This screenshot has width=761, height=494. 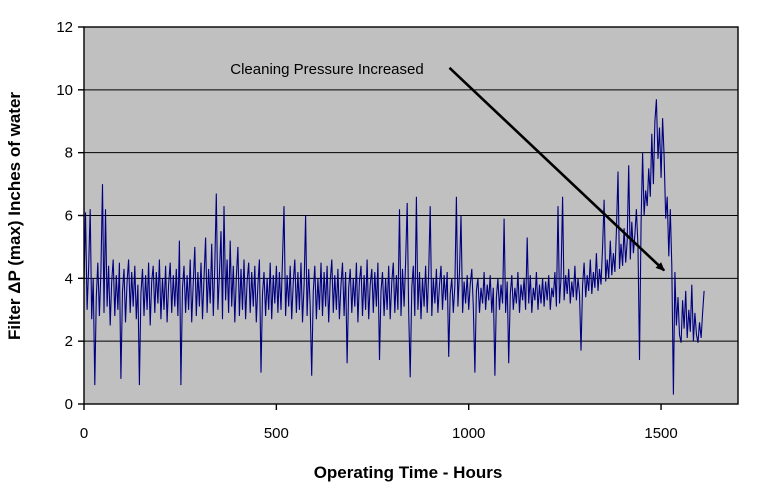 I want to click on annotation-text: Cleaning Pressure Increased, so click(x=326, y=69).